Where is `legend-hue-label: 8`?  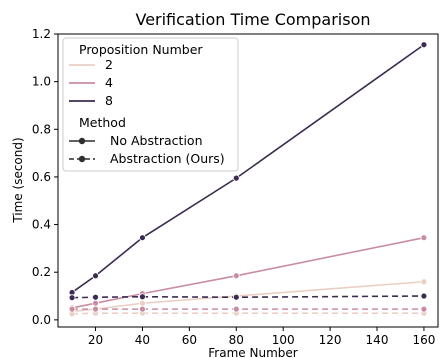
legend-hue-label: 8 is located at coordinates (109, 100).